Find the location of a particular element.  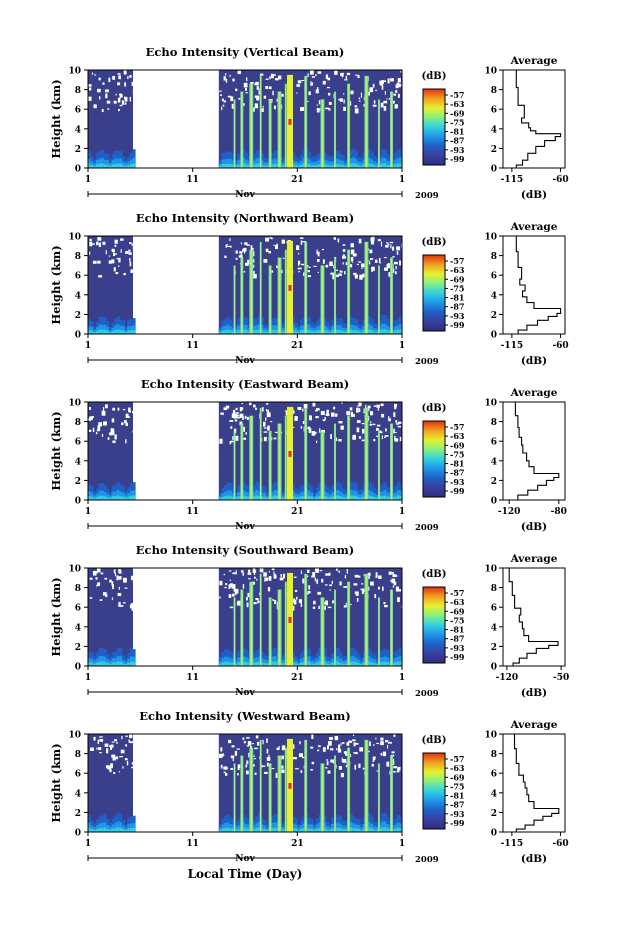

average-x-tick-label: -115 is located at coordinates (512, 346).